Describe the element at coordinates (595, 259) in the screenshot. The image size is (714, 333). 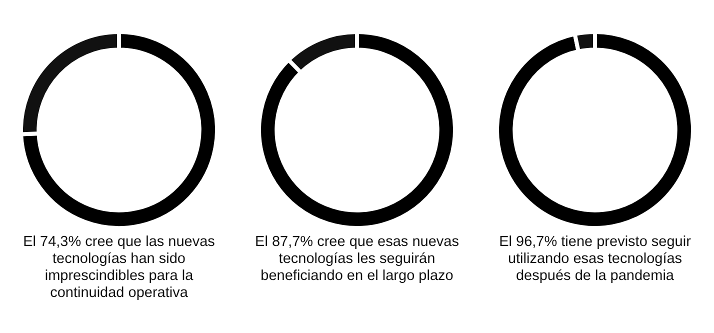
I see `text: El 96,7% tiene previsto seguir utilizando esas tecnologías después de la pandemia` at that location.